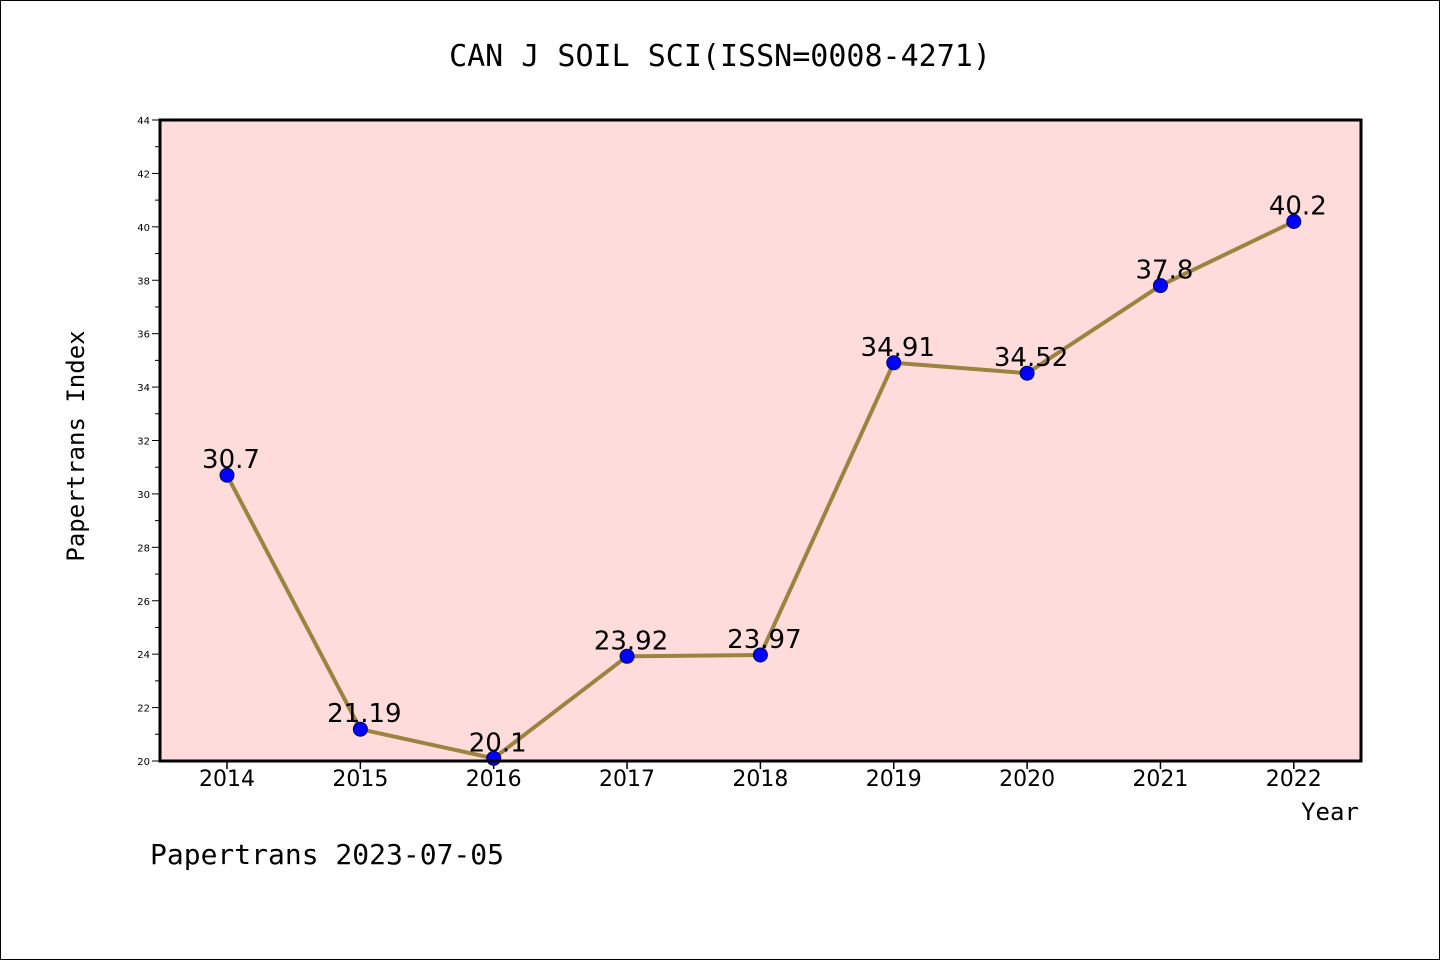 The height and width of the screenshot is (960, 1440). Describe the element at coordinates (143, 655) in the screenshot. I see `y-tick-label: 24` at that location.